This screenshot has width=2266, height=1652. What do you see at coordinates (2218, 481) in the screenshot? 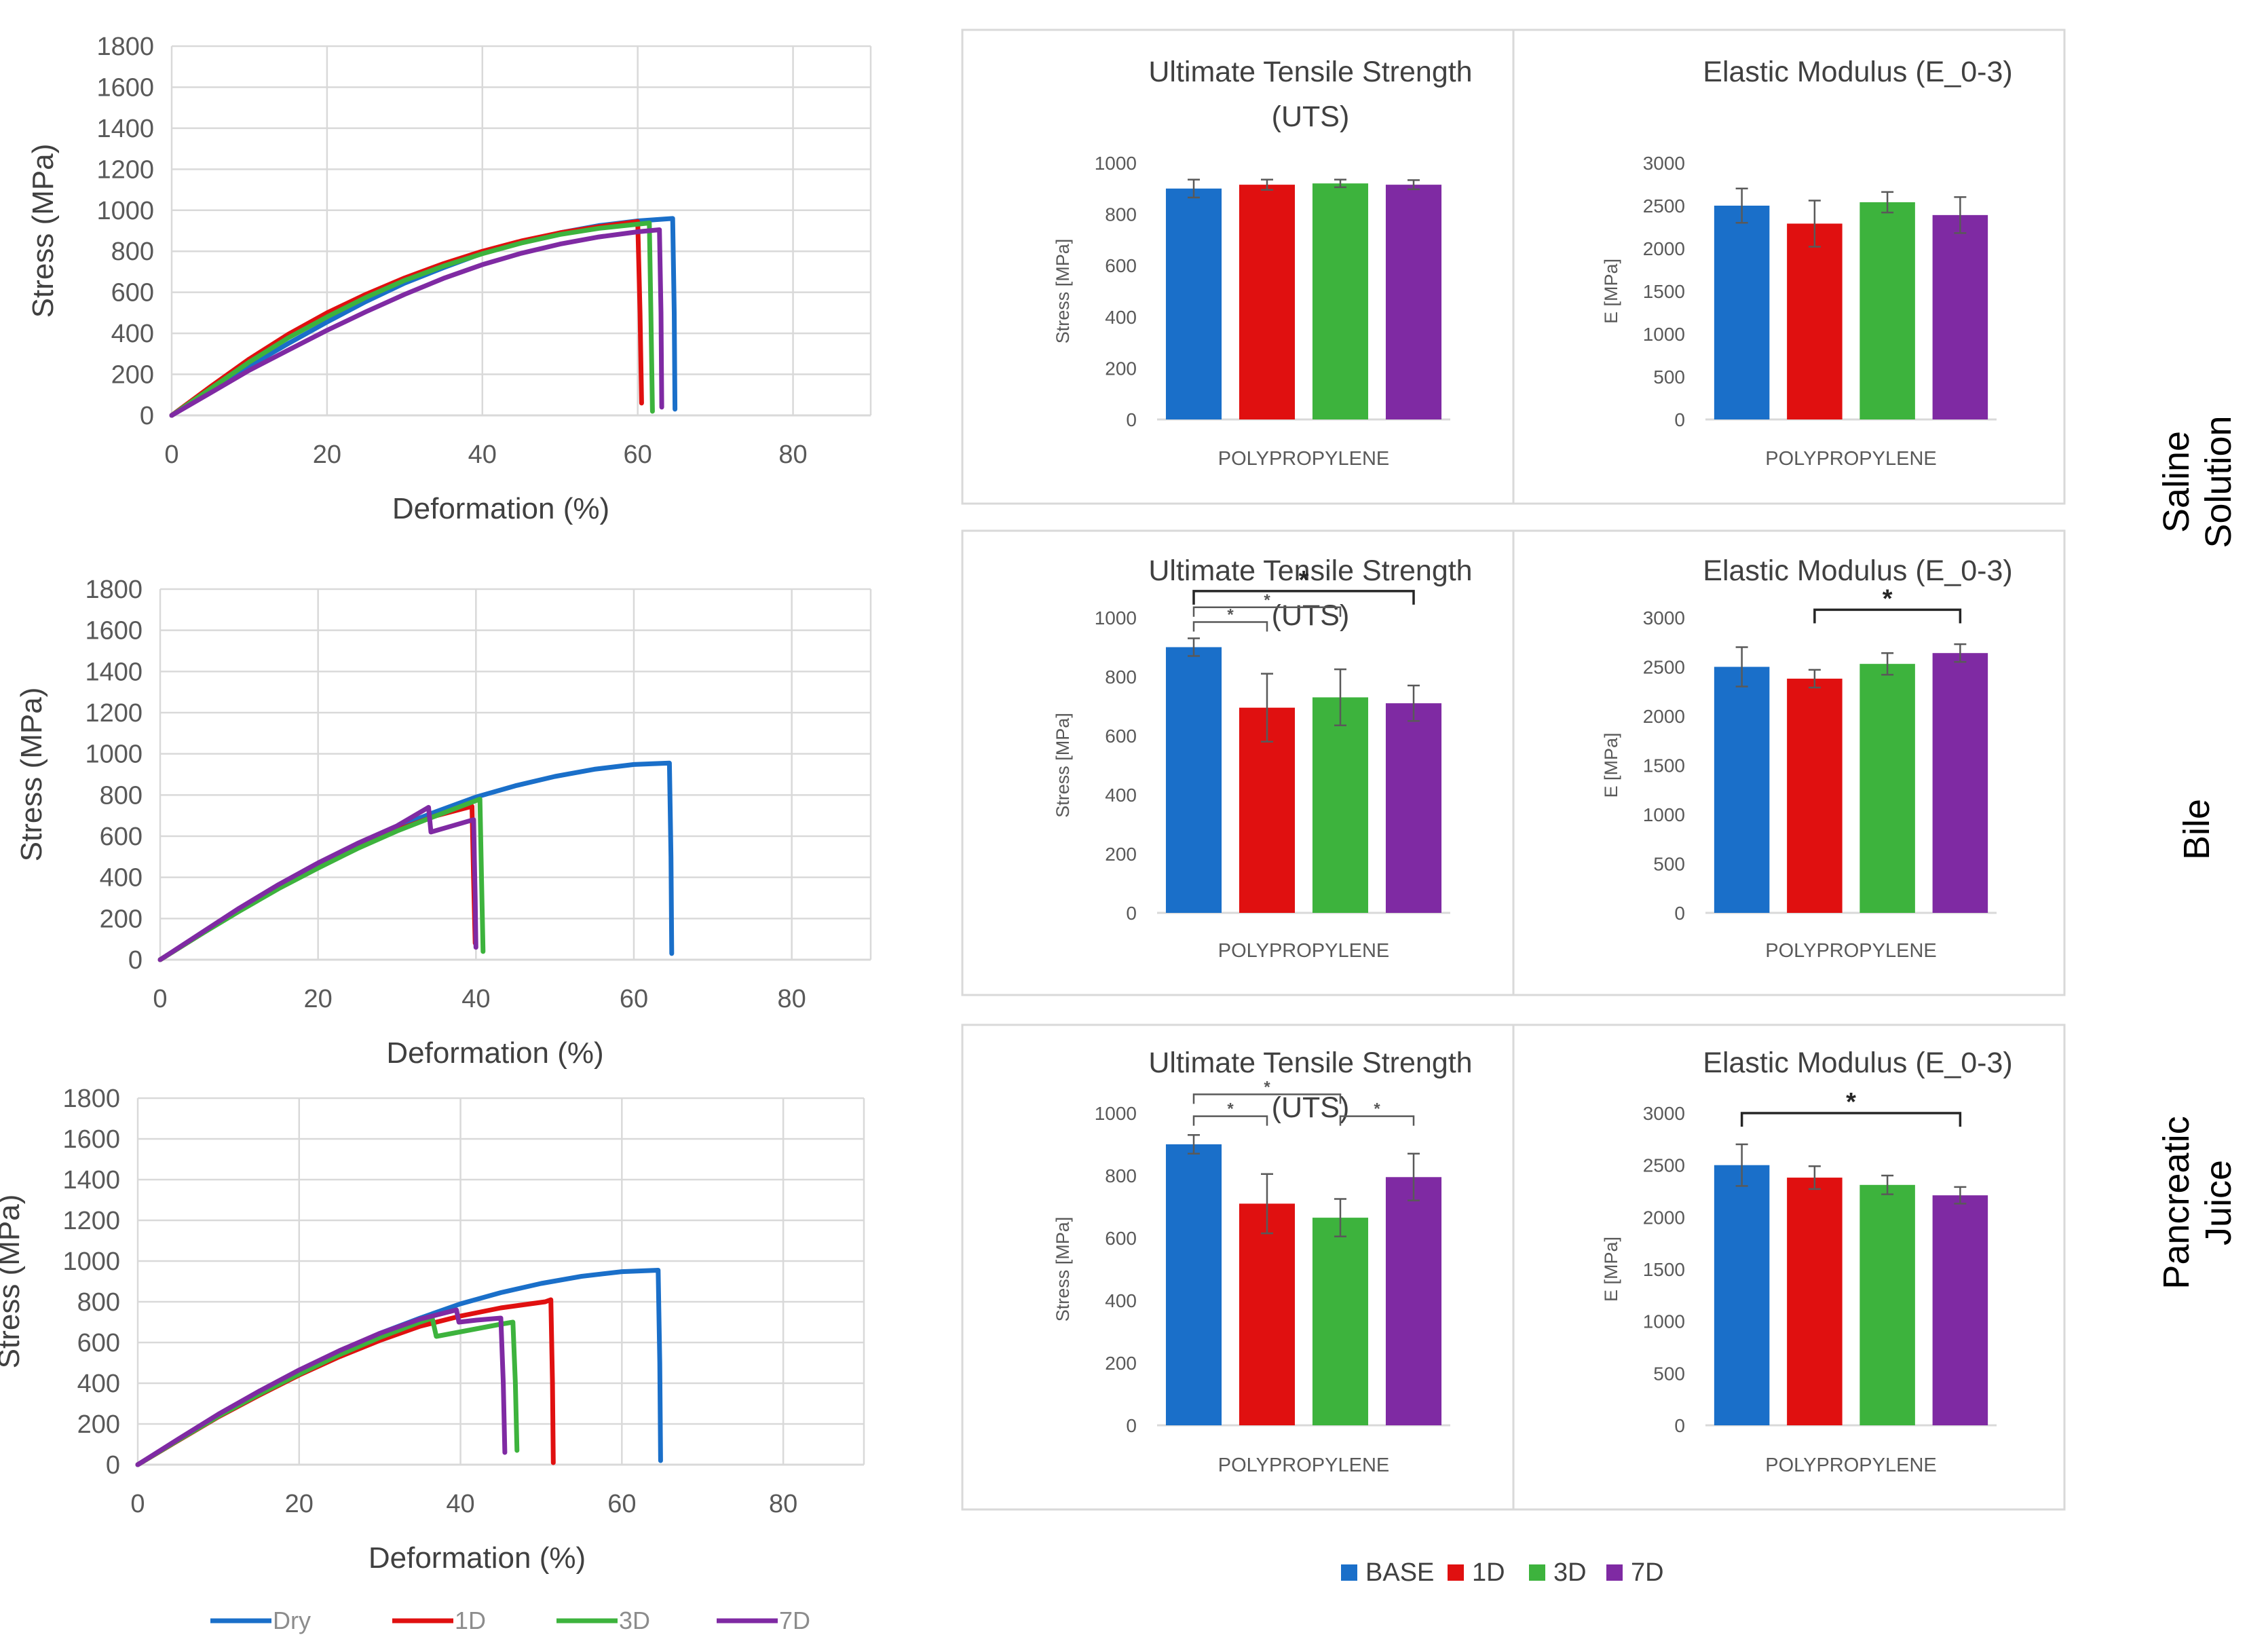
I see `row-label-text: Solution` at bounding box center [2218, 481].